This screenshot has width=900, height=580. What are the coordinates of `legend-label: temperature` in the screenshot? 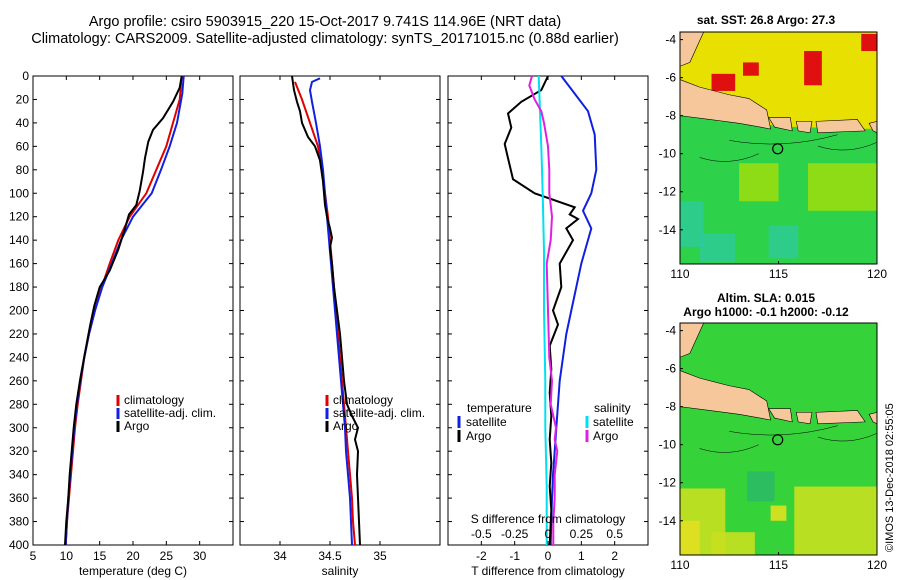 It's located at (499, 408).